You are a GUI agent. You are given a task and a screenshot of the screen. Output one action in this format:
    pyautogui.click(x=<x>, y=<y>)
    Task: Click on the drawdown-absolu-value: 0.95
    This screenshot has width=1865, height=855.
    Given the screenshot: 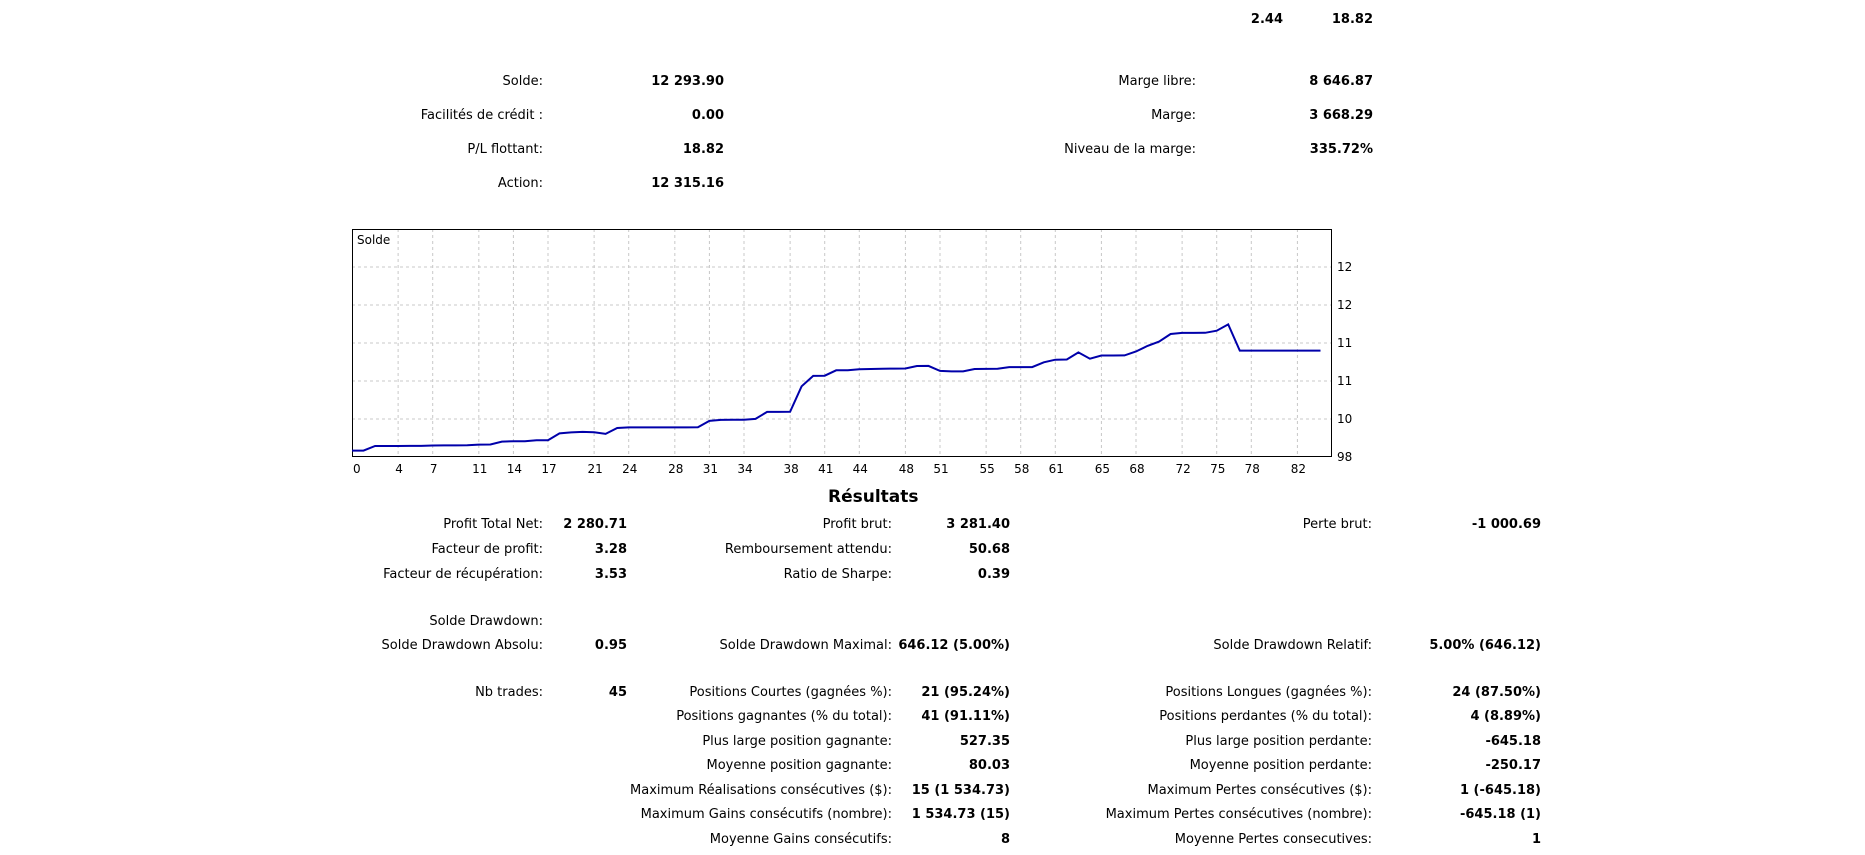 What is the action you would take?
    pyautogui.click(x=610, y=645)
    